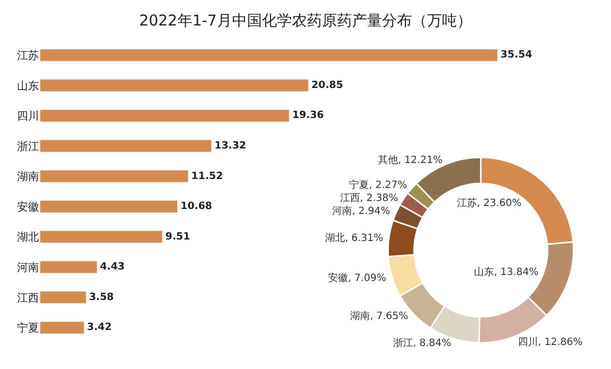  I want to click on y-tick-label: 安徽, so click(28, 207).